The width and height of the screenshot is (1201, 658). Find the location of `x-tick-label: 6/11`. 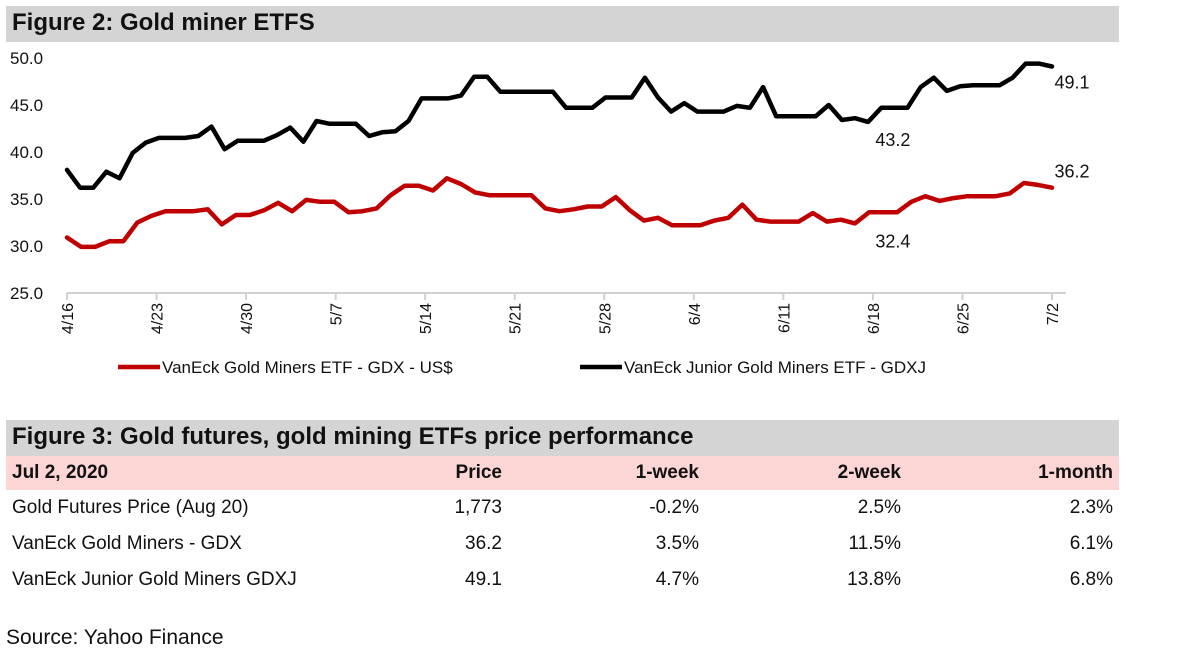

x-tick-label: 6/11 is located at coordinates (784, 318).